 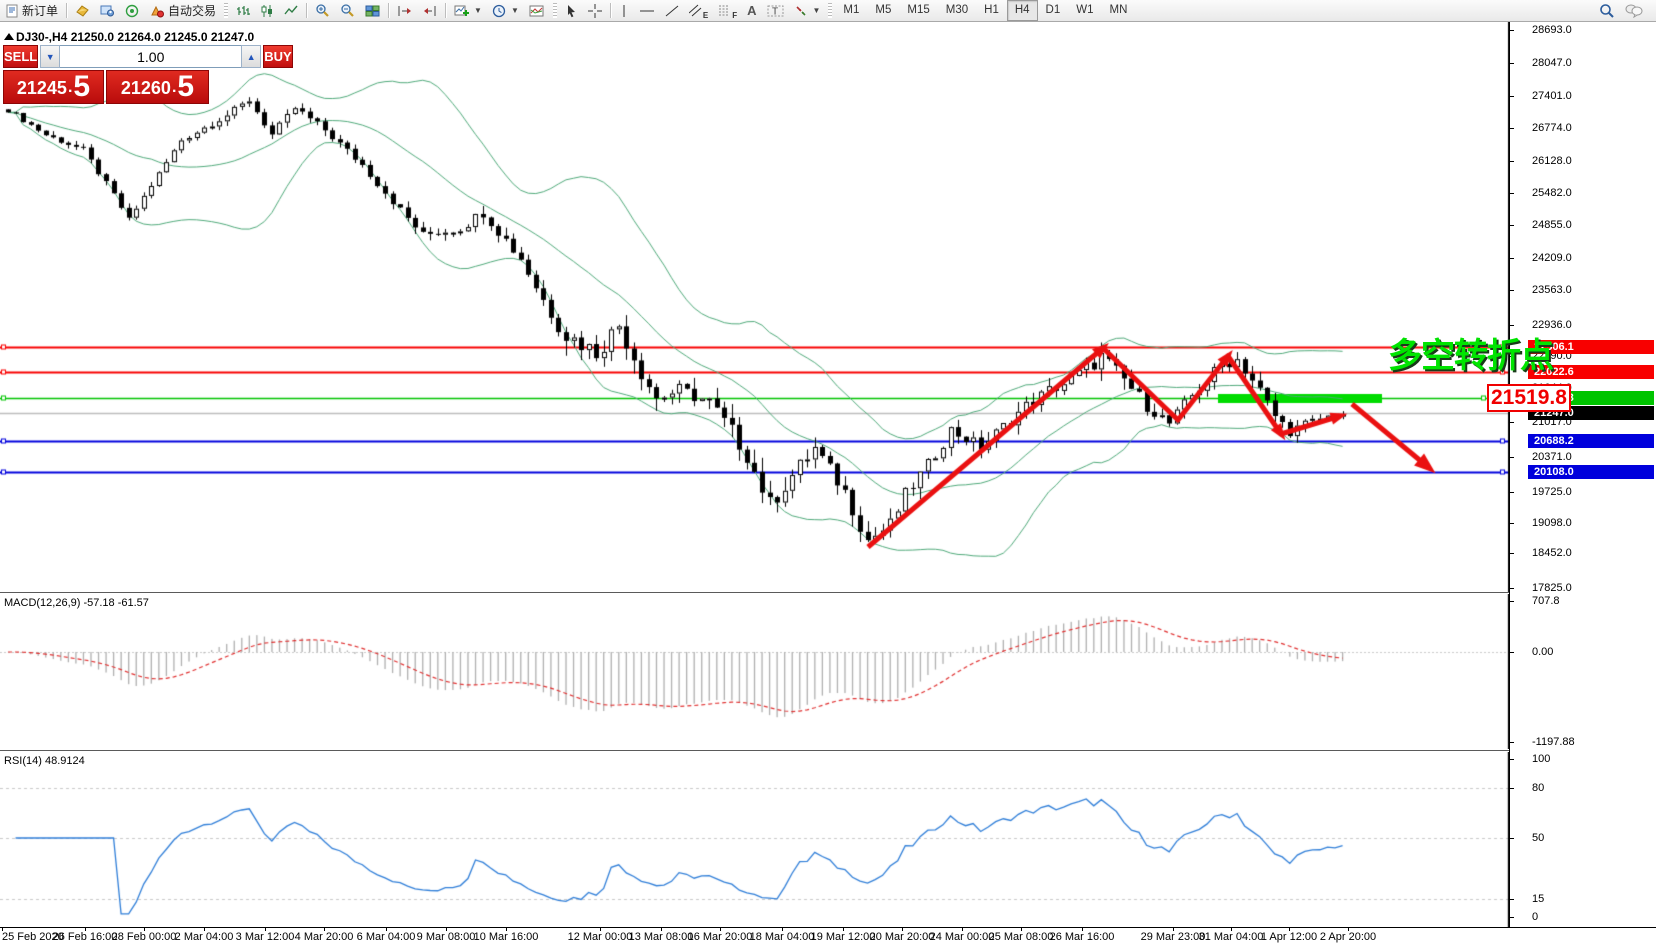 What do you see at coordinates (151, 56) in the screenshot?
I see `volume-input` at bounding box center [151, 56].